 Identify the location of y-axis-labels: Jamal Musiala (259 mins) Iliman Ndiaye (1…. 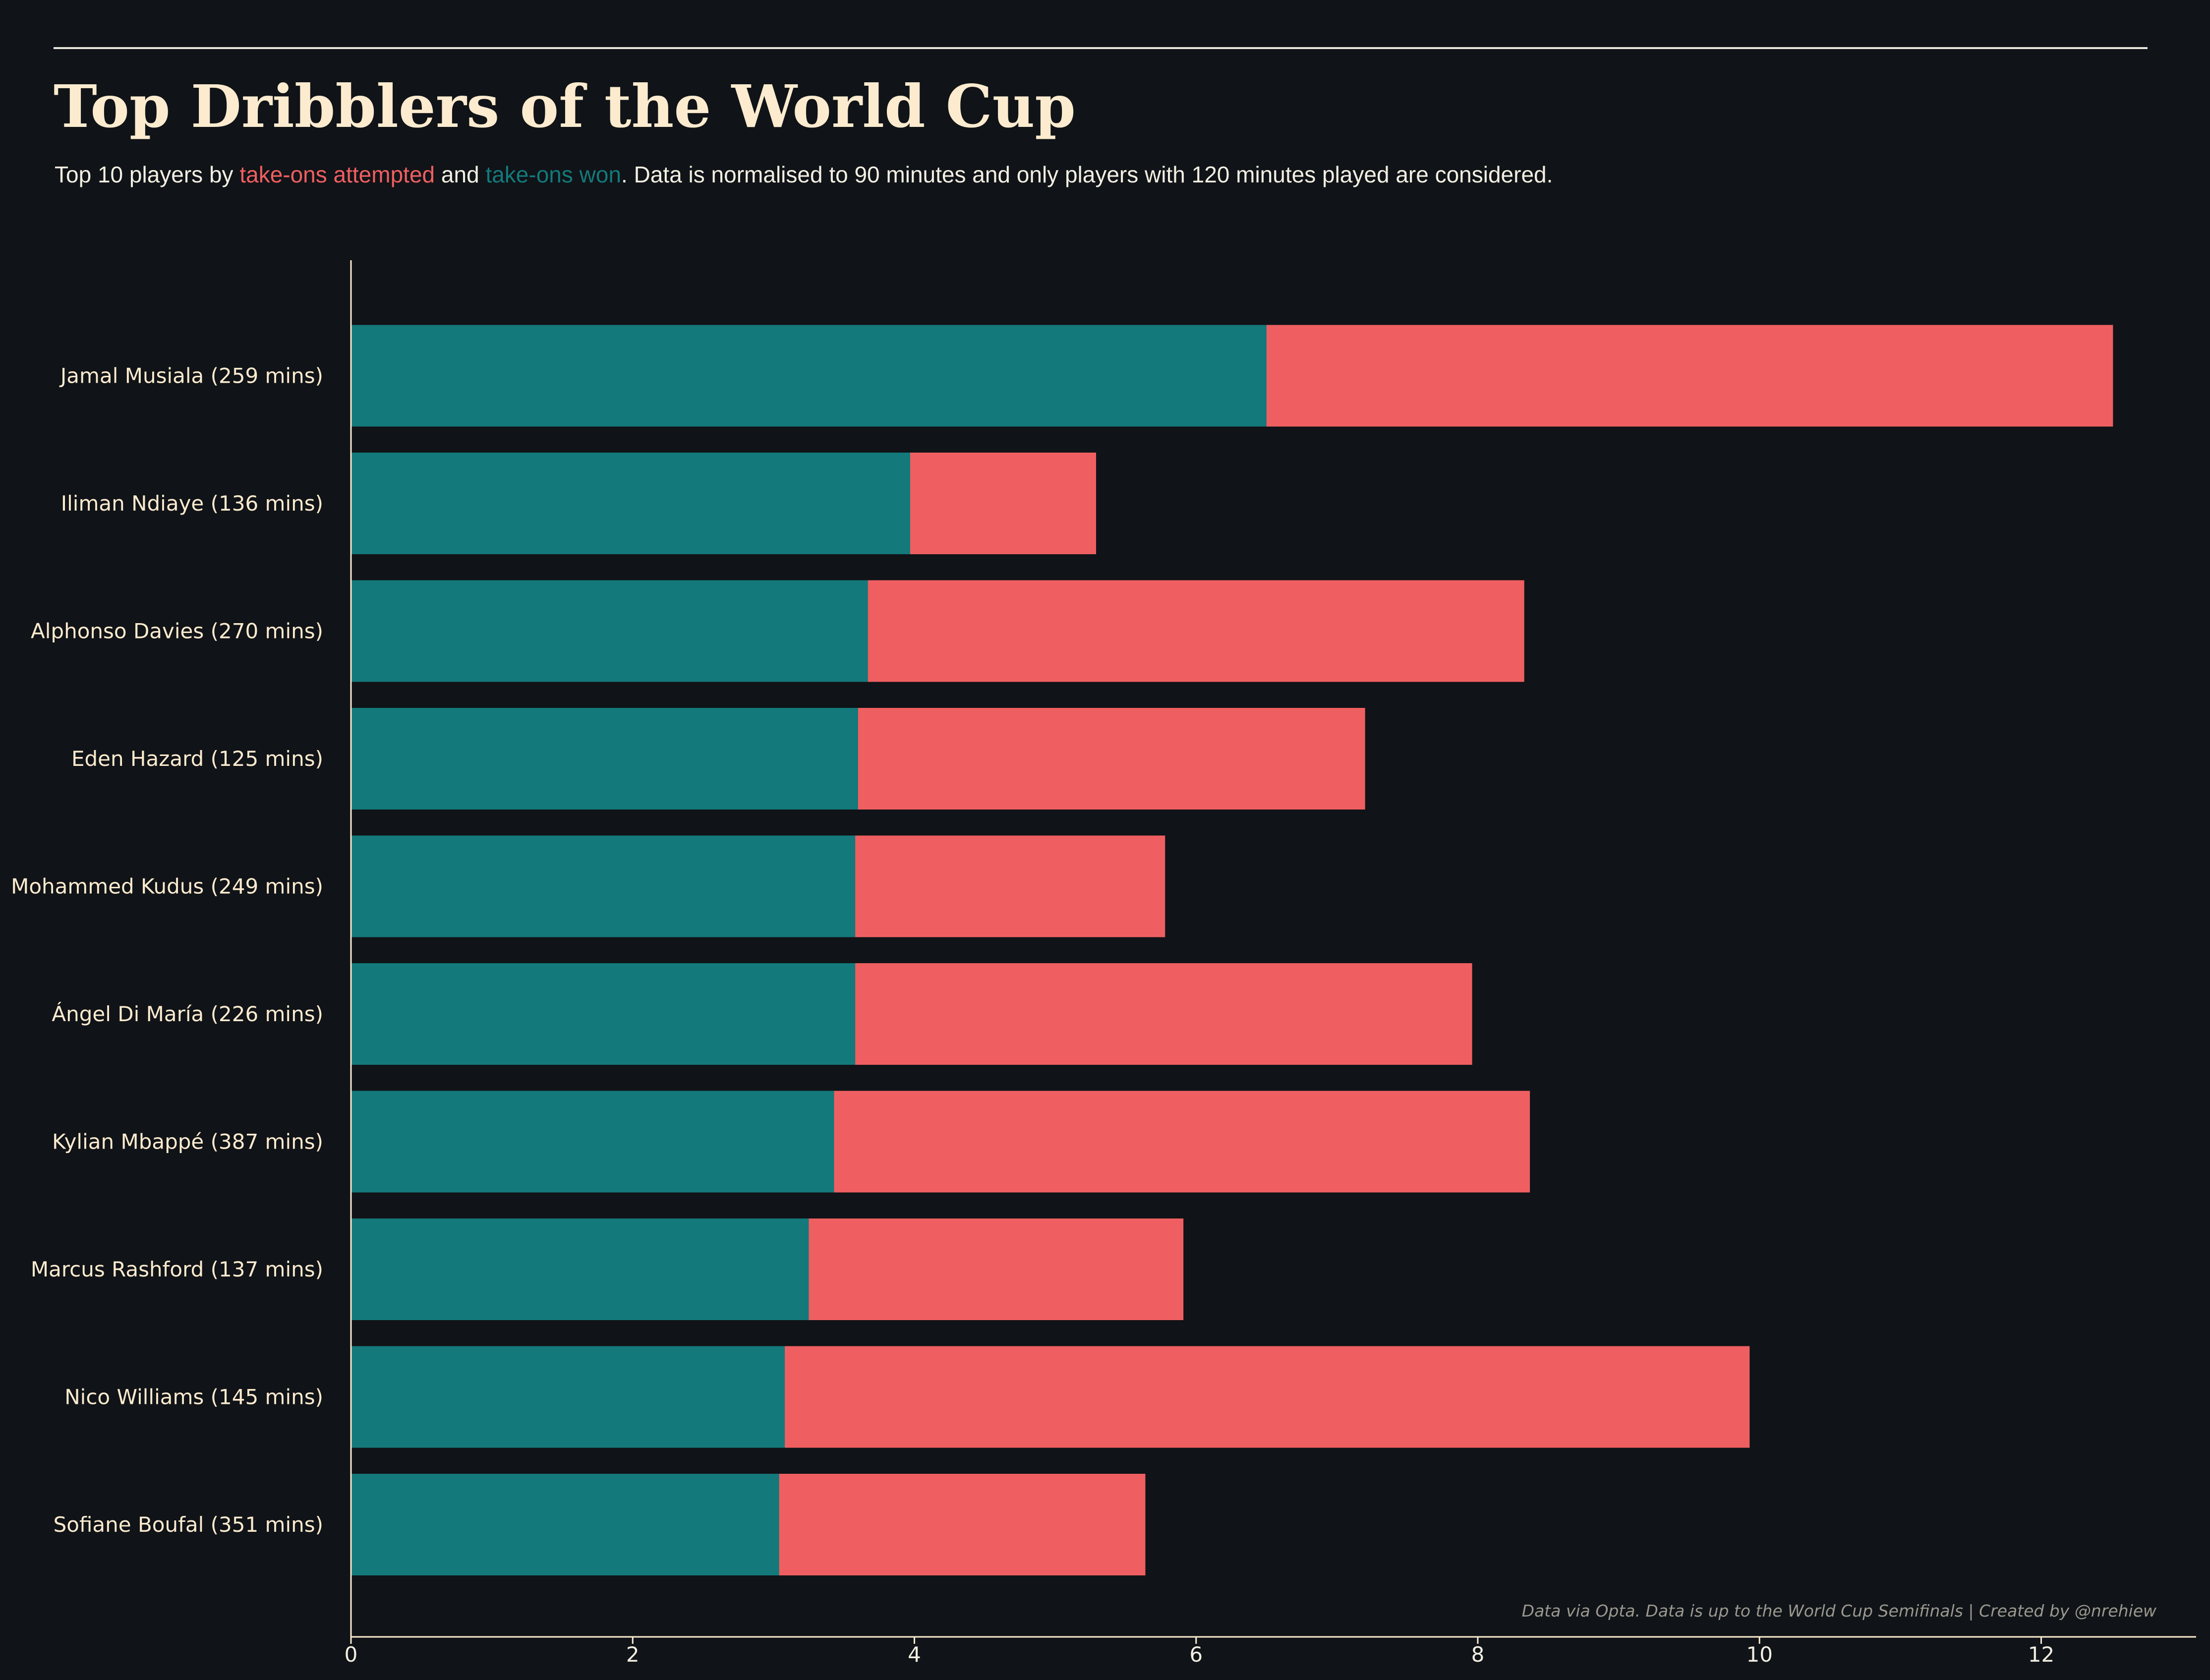
(167, 951).